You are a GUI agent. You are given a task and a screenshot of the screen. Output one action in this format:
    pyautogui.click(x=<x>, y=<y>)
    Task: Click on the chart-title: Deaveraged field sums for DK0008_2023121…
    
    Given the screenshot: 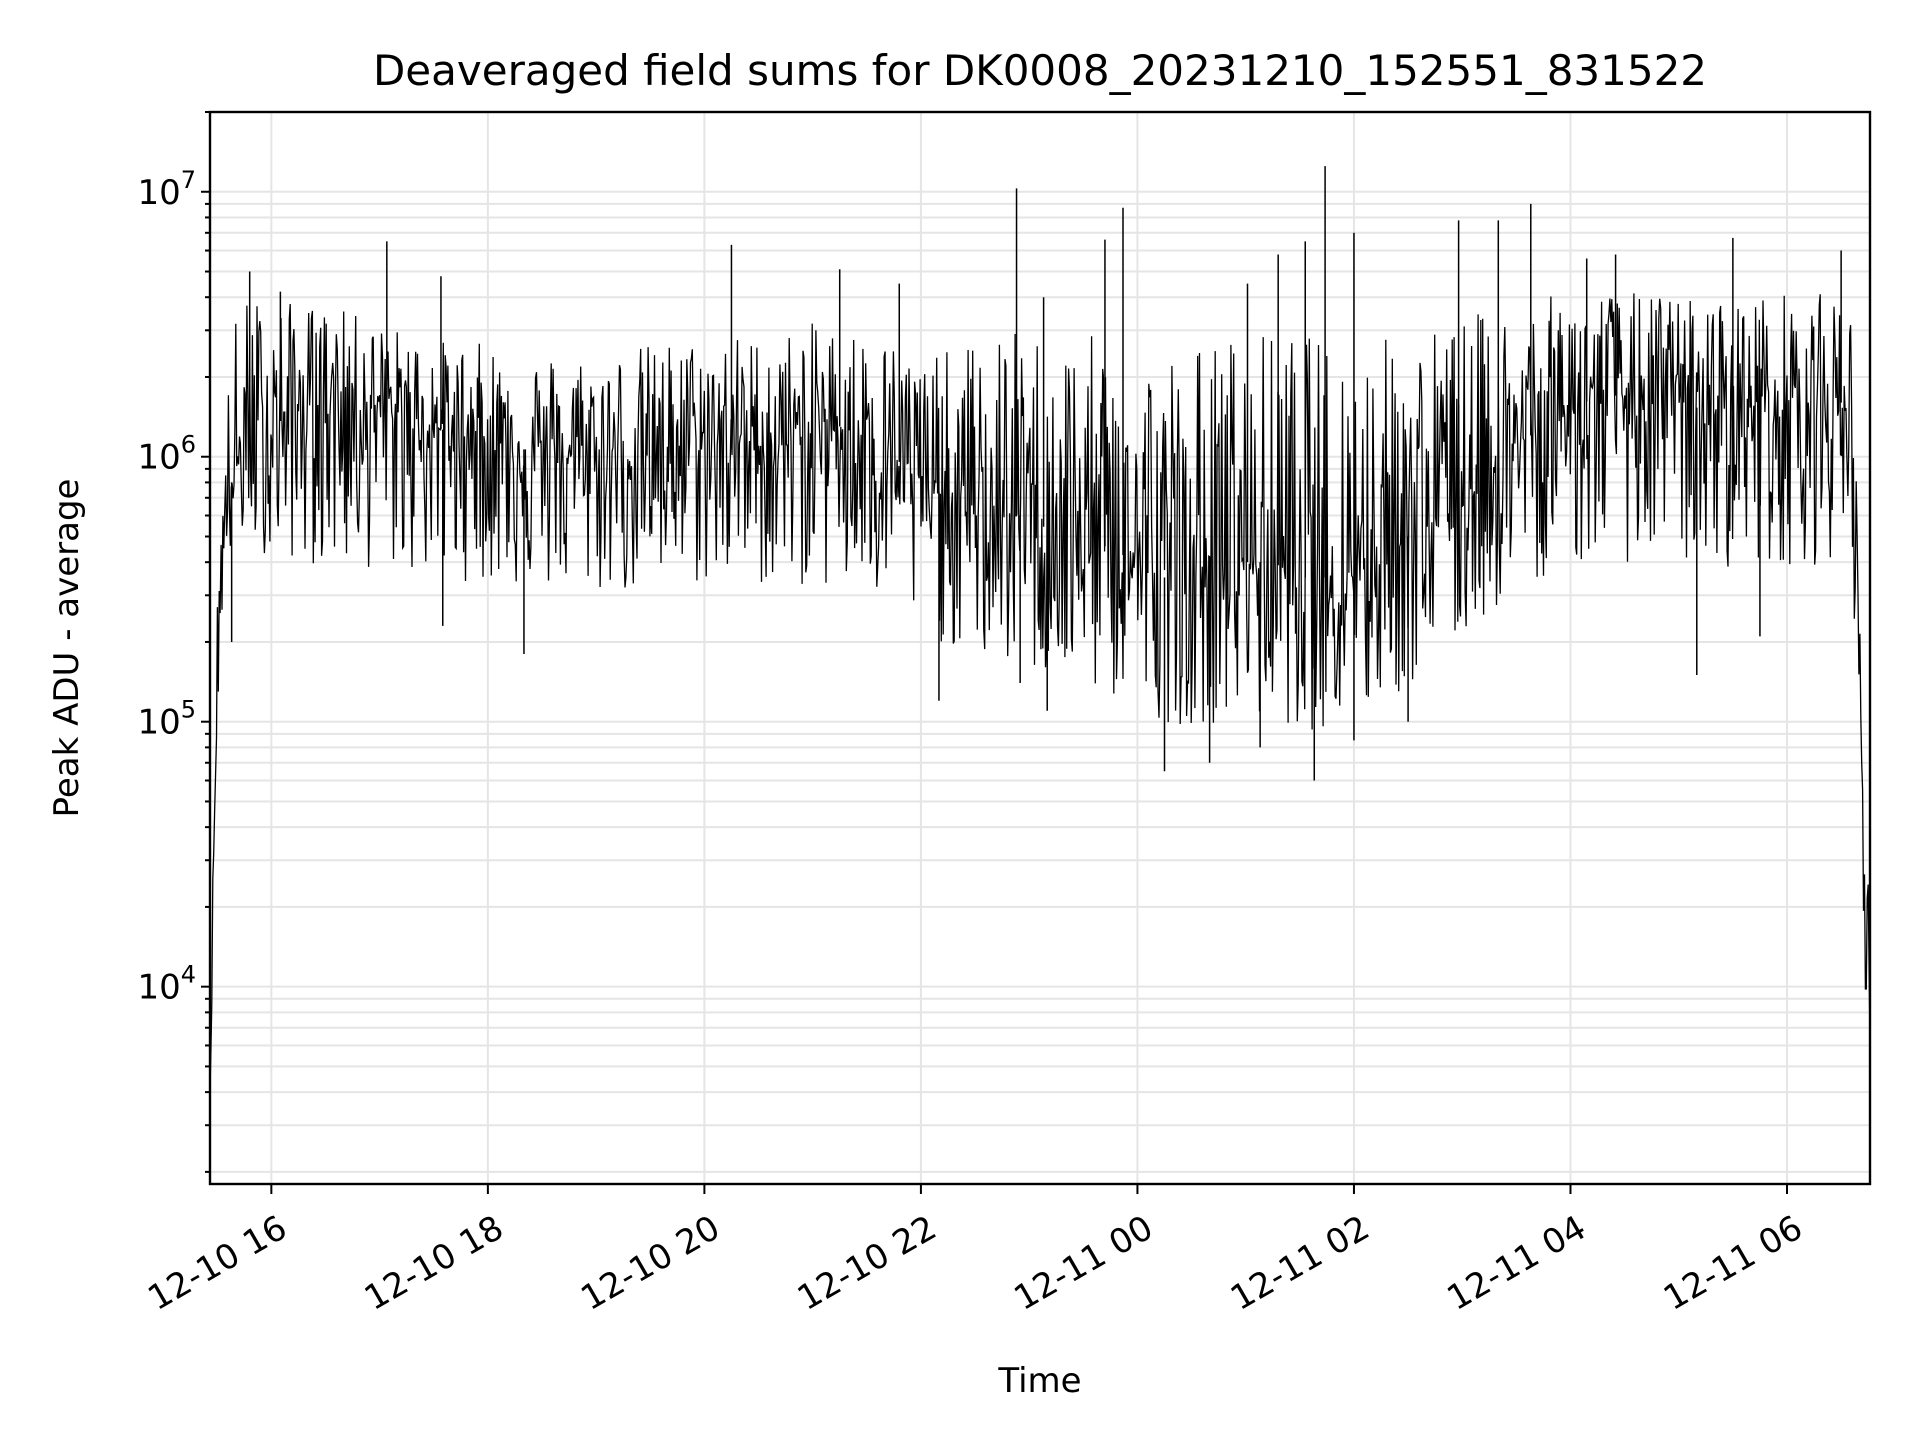 What is the action you would take?
    pyautogui.click(x=1040, y=70)
    